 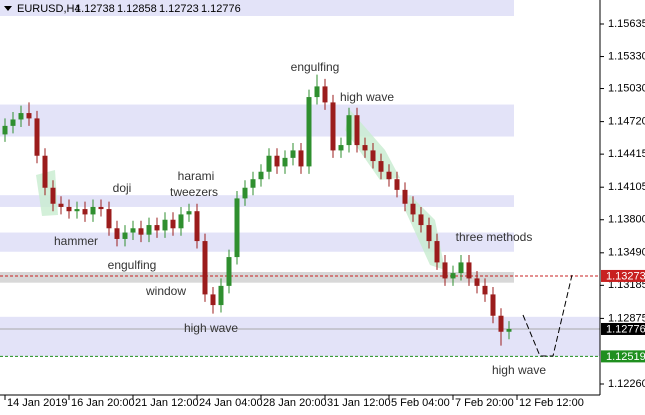 I want to click on y-tick-label: 1.13490, so click(x=626, y=253).